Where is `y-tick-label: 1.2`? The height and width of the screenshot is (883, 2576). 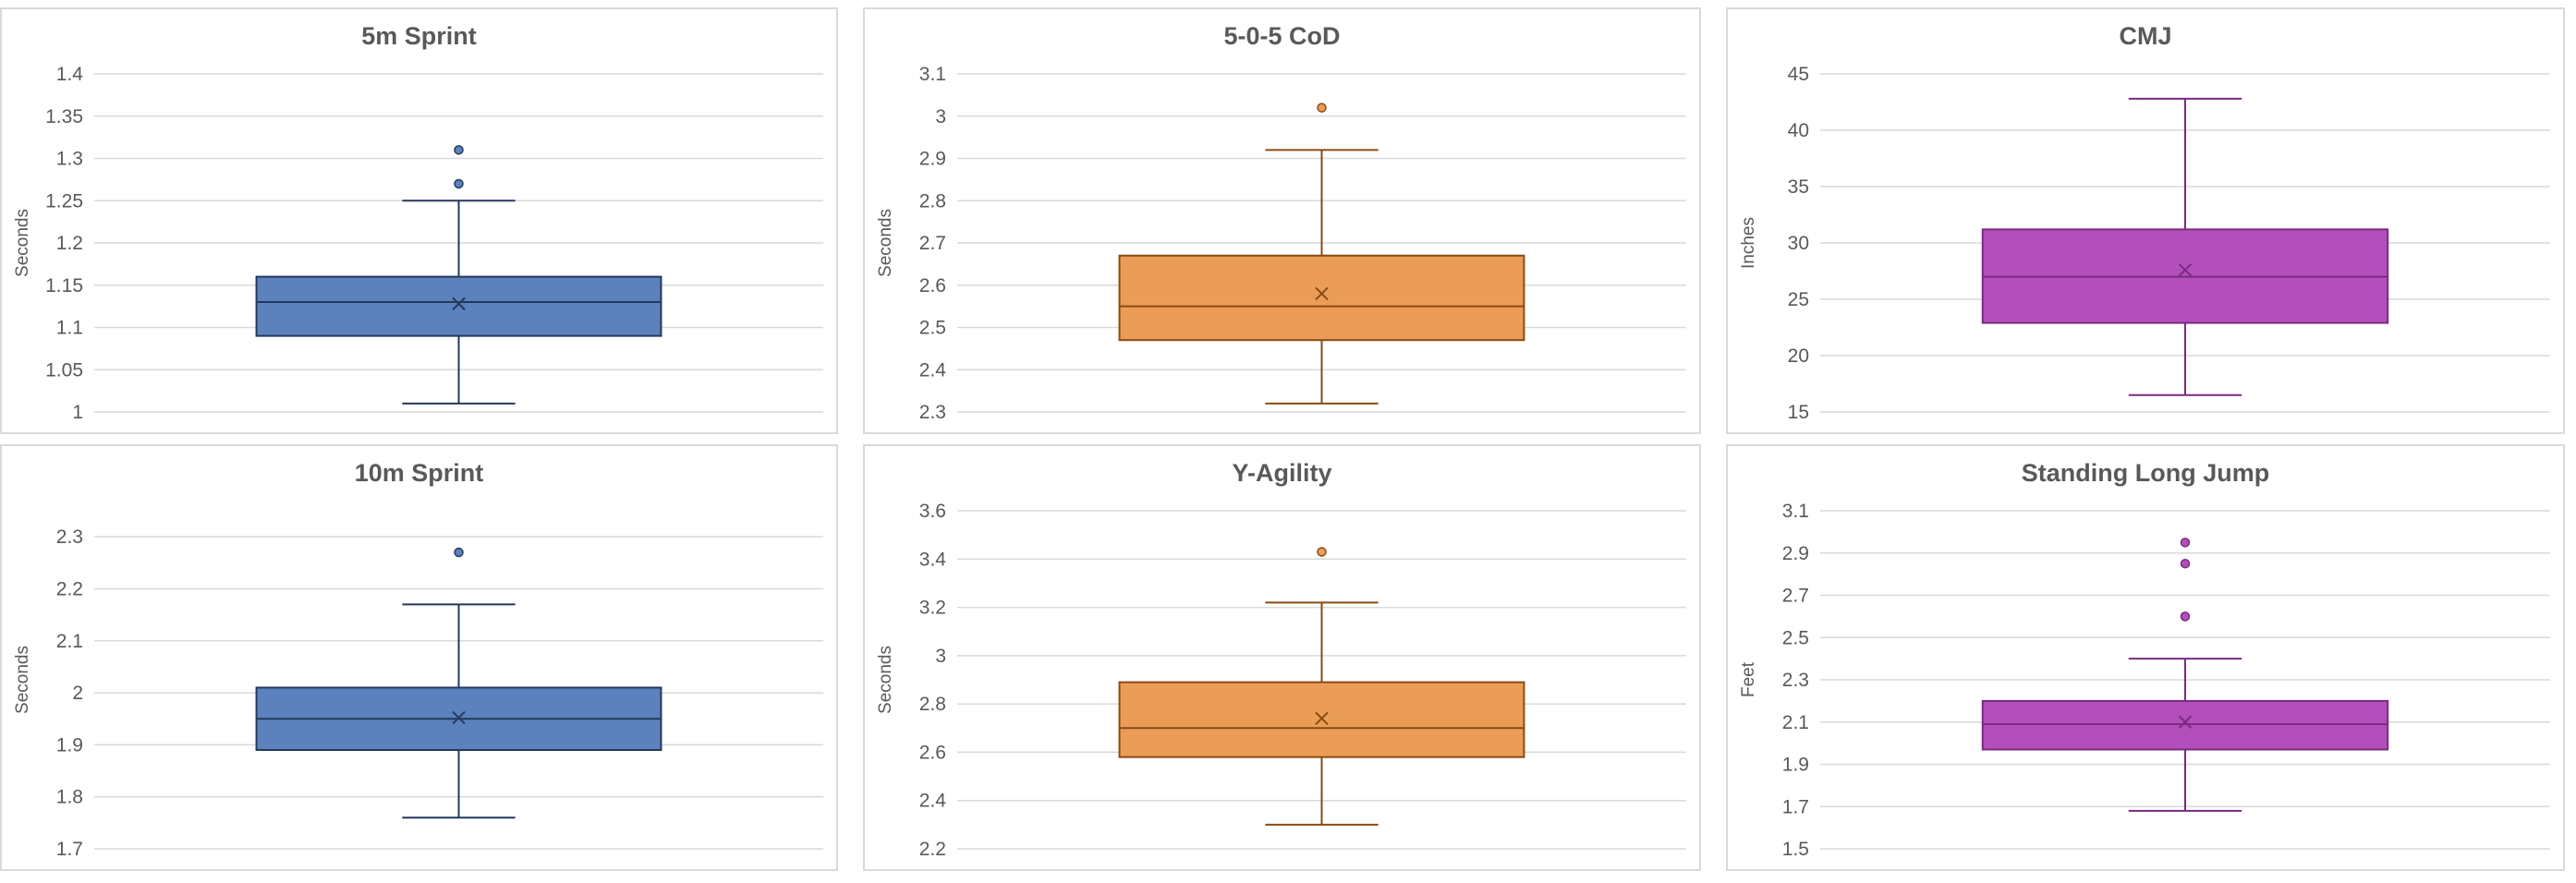 y-tick-label: 1.2 is located at coordinates (69, 244).